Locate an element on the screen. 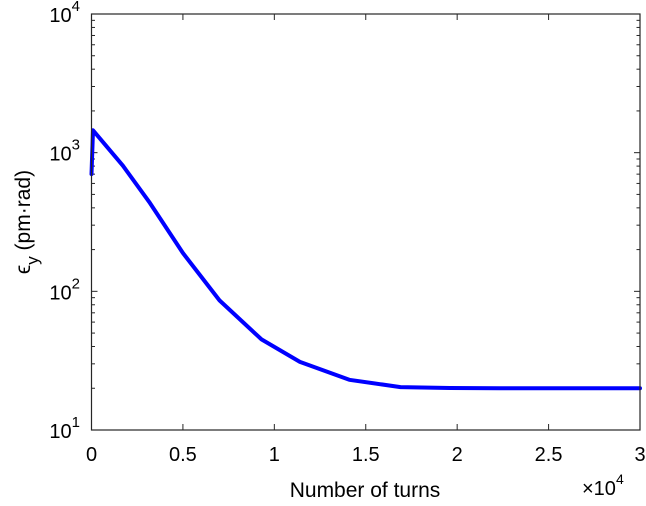 Image resolution: width=646 pixels, height=506 pixels. x-tick-label: 1.5 is located at coordinates (366, 455).